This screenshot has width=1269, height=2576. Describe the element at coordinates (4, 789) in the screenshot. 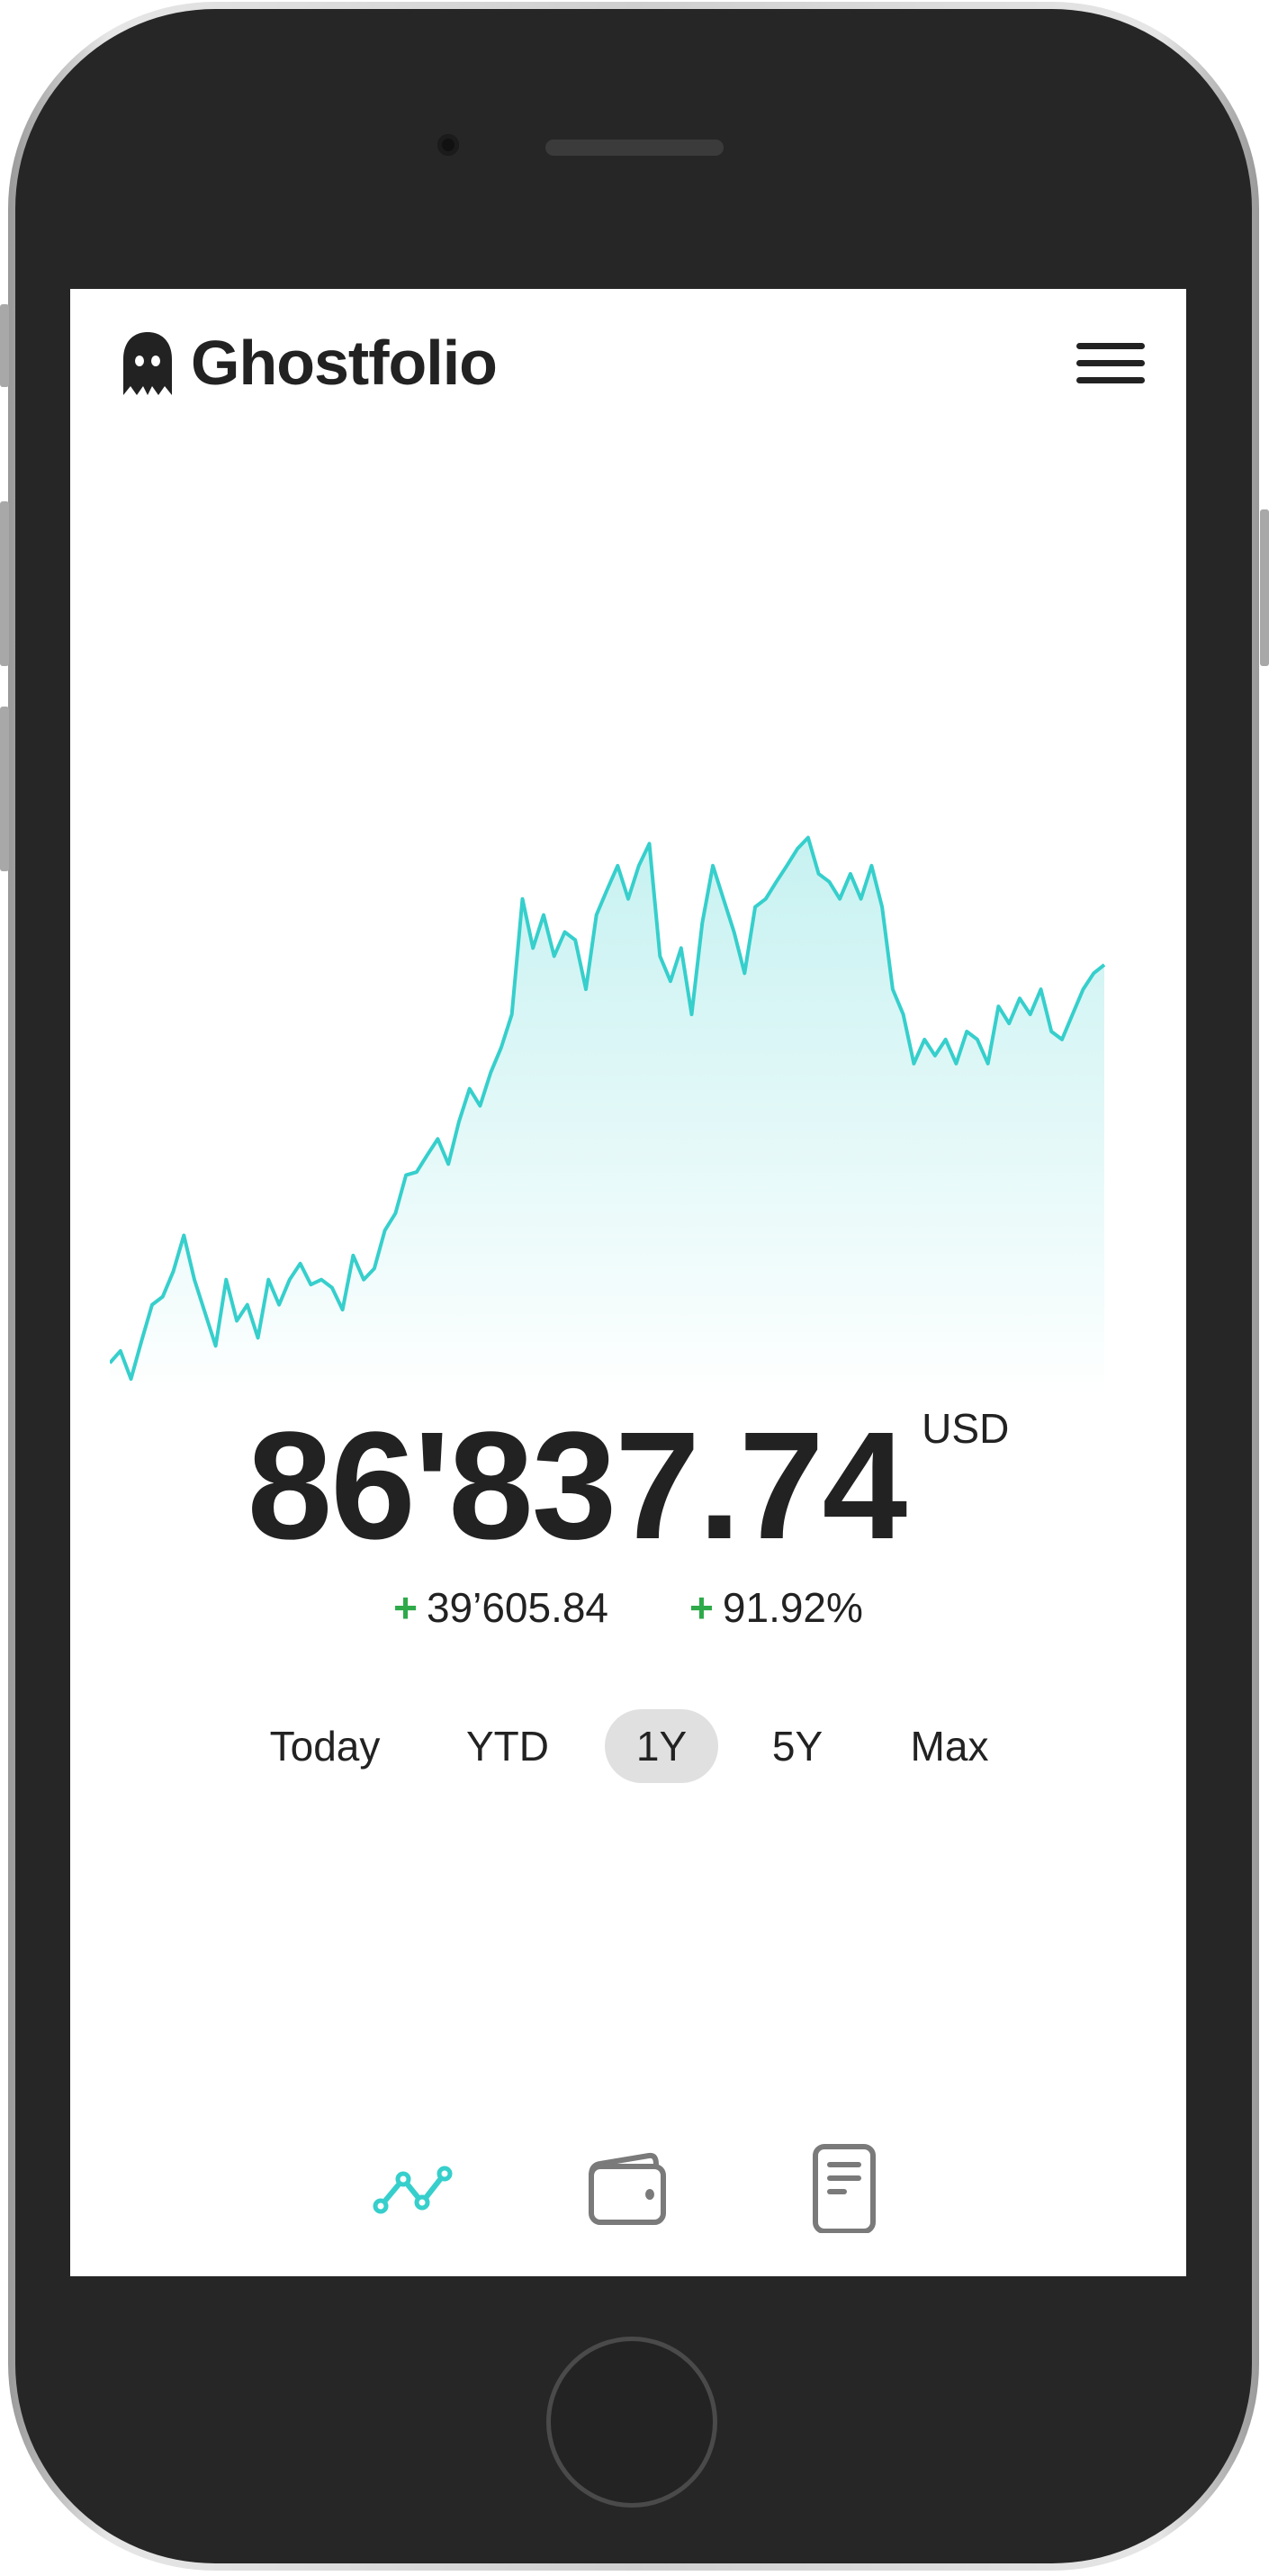

I see `volume-down-button` at that location.